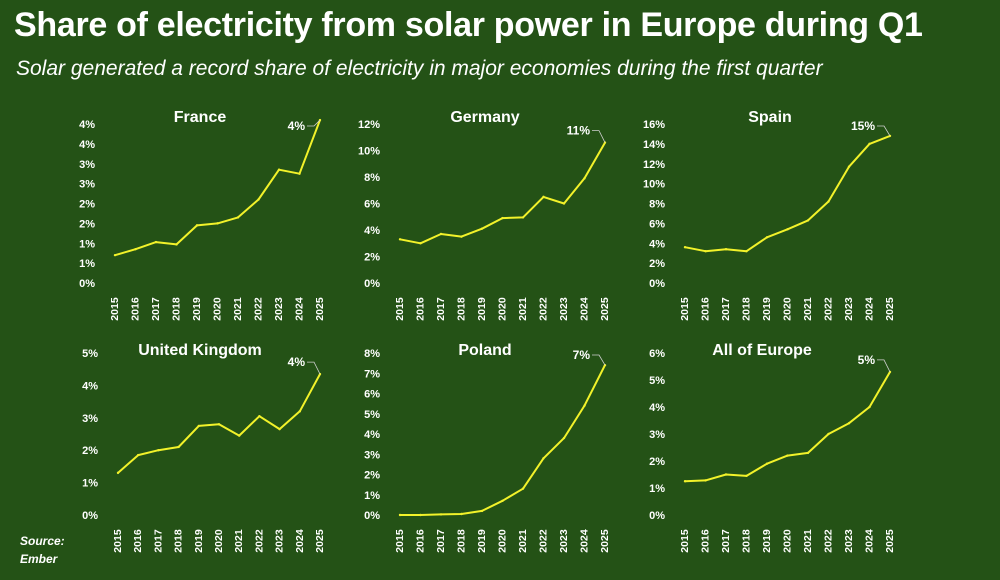  What do you see at coordinates (200, 350) in the screenshot?
I see `chart-title: United Kingdom` at bounding box center [200, 350].